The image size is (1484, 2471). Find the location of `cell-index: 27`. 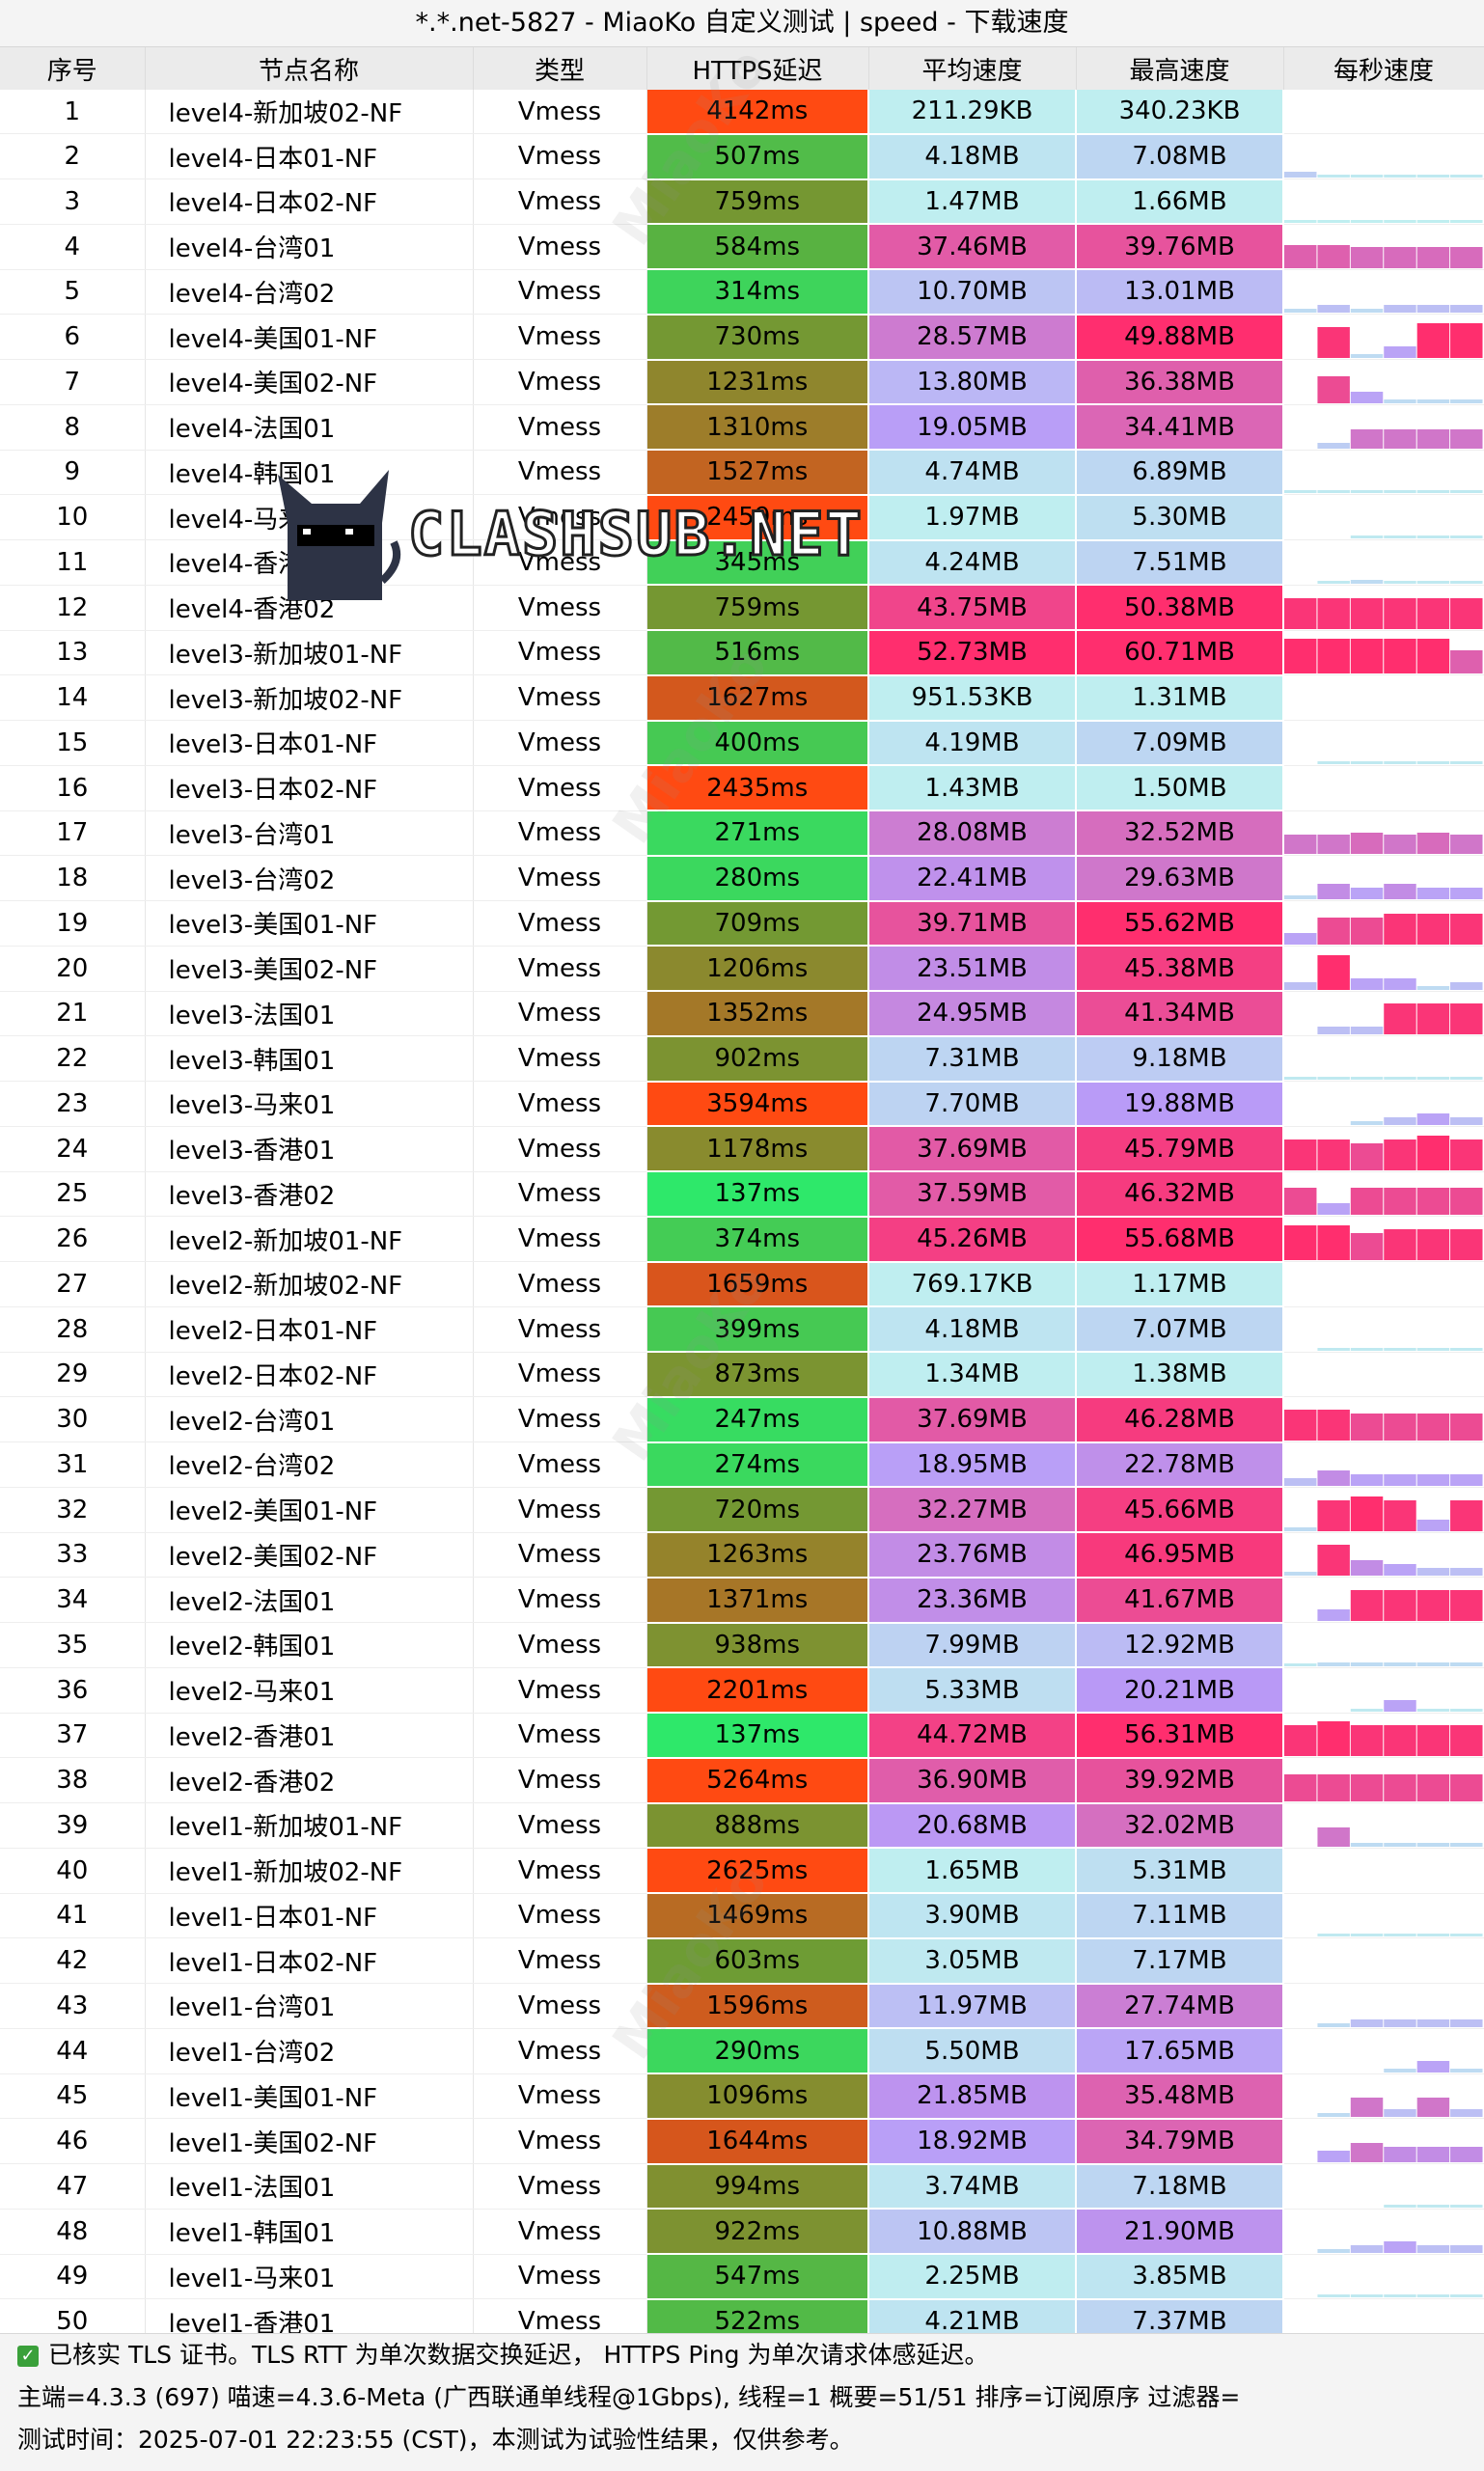

cell-index: 27 is located at coordinates (73, 1284).